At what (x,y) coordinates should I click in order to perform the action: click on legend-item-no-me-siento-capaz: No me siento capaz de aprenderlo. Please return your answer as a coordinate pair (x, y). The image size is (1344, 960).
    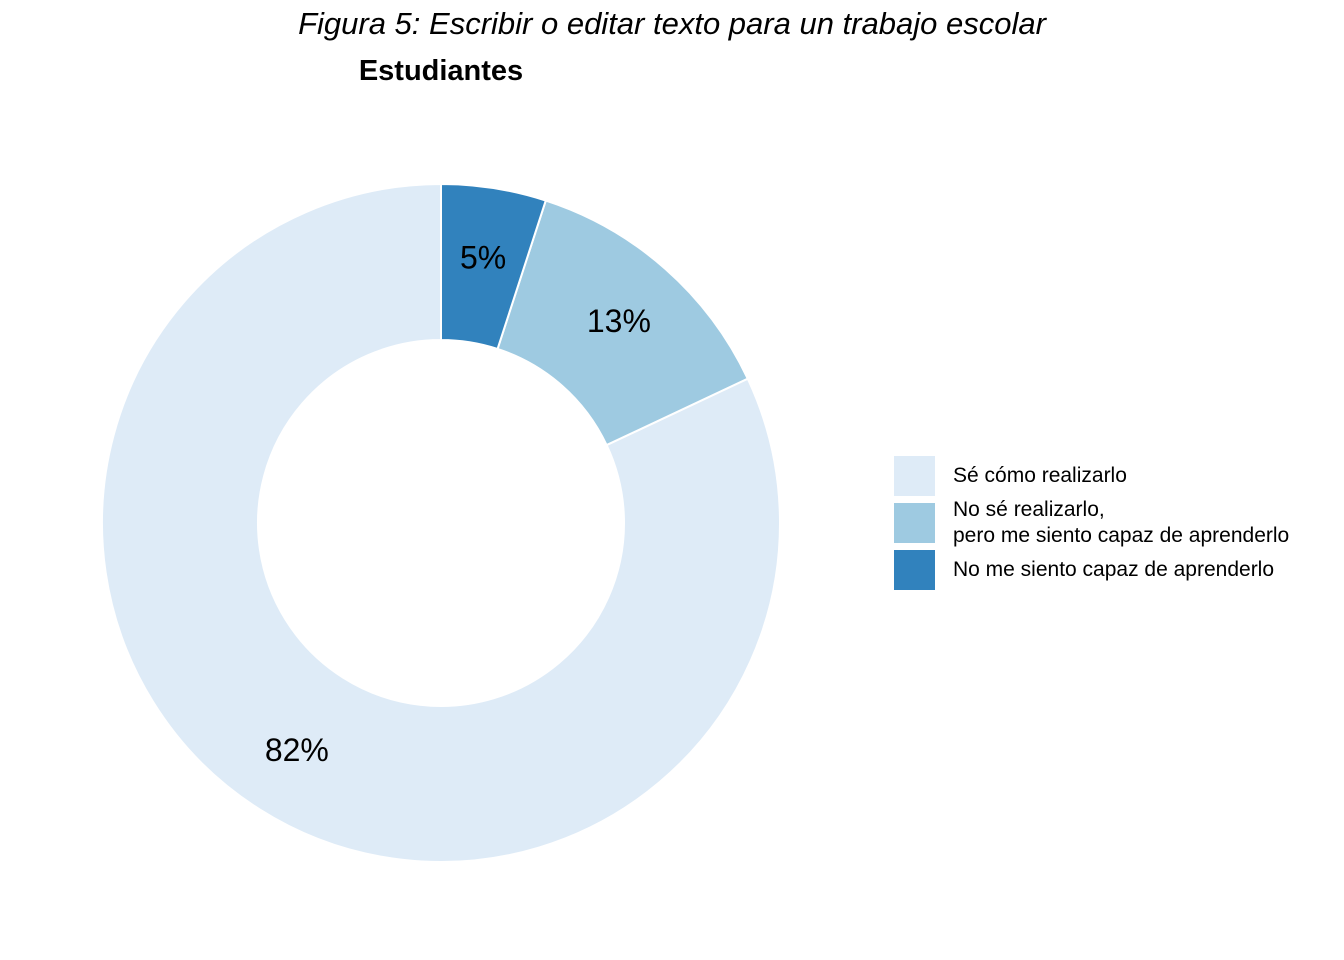
    Looking at the image, I should click on (1114, 570).